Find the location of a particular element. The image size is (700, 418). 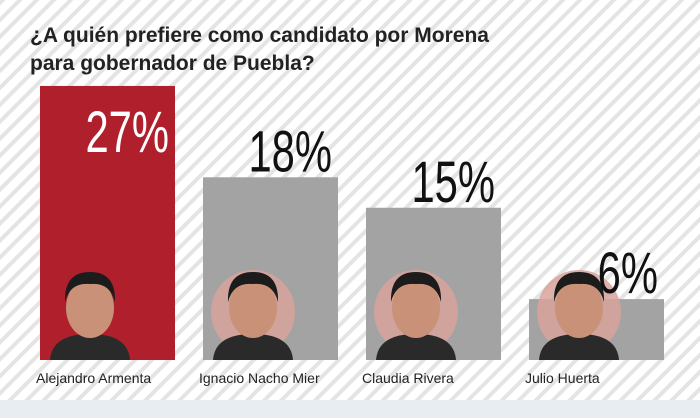

footer-band is located at coordinates (350, 409).